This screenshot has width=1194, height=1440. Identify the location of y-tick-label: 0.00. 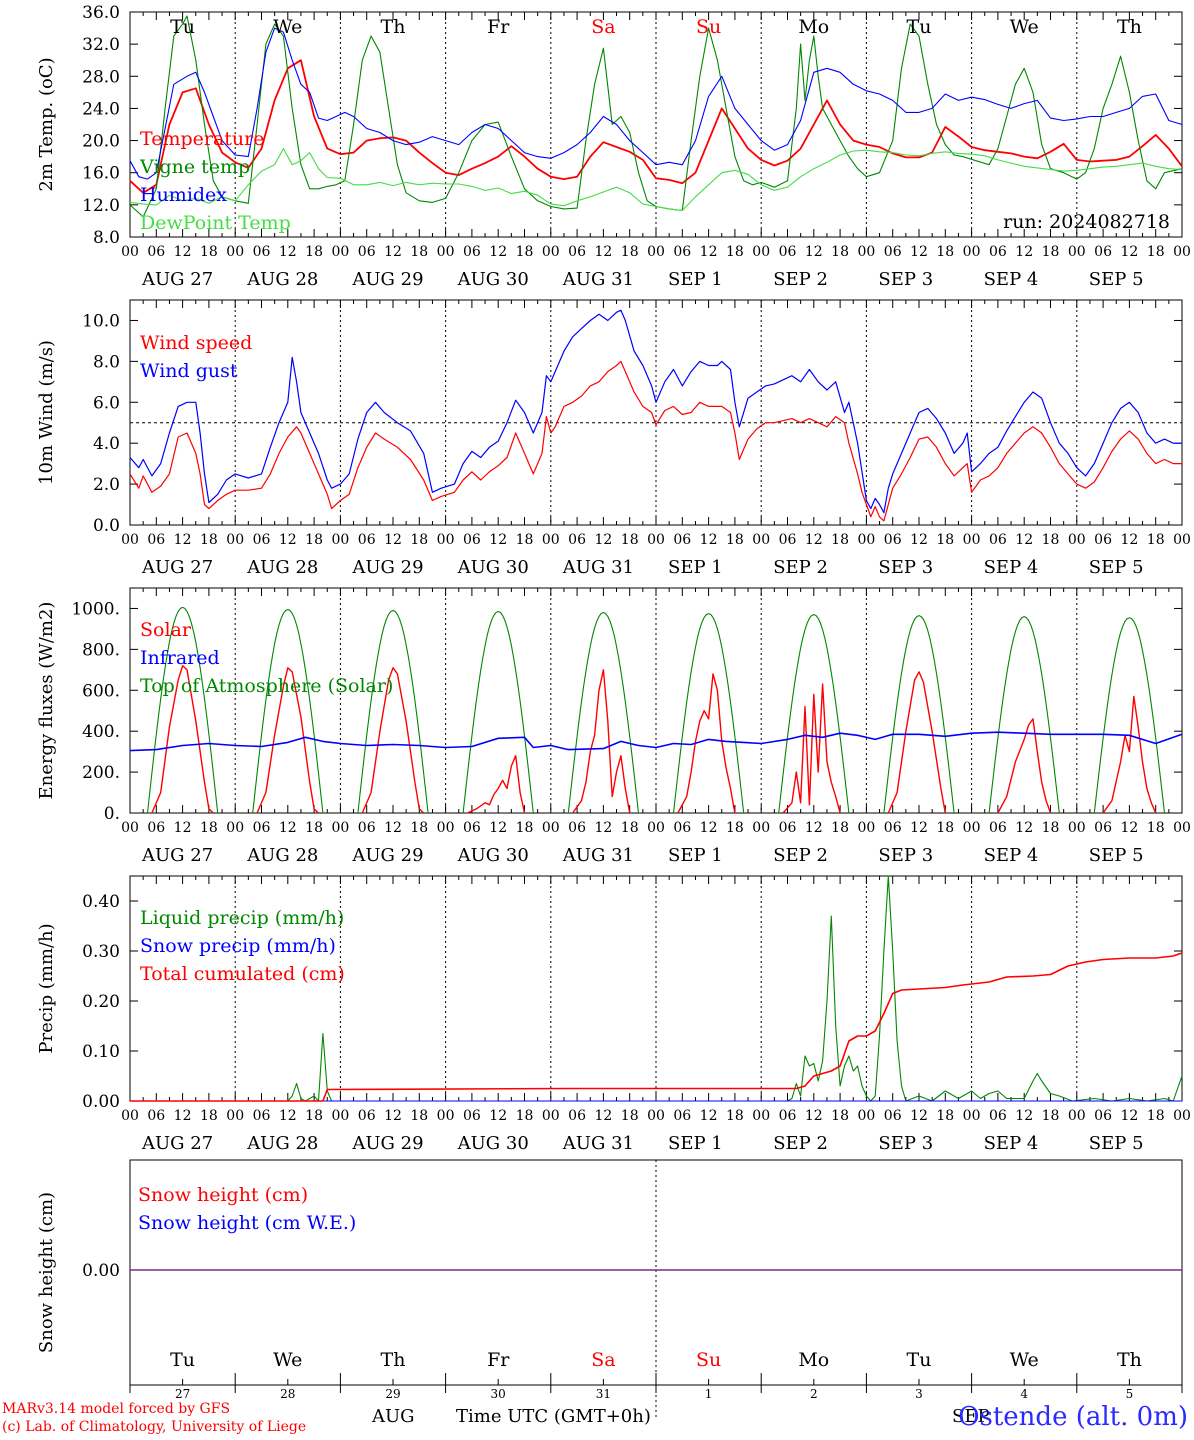
(101, 1102).